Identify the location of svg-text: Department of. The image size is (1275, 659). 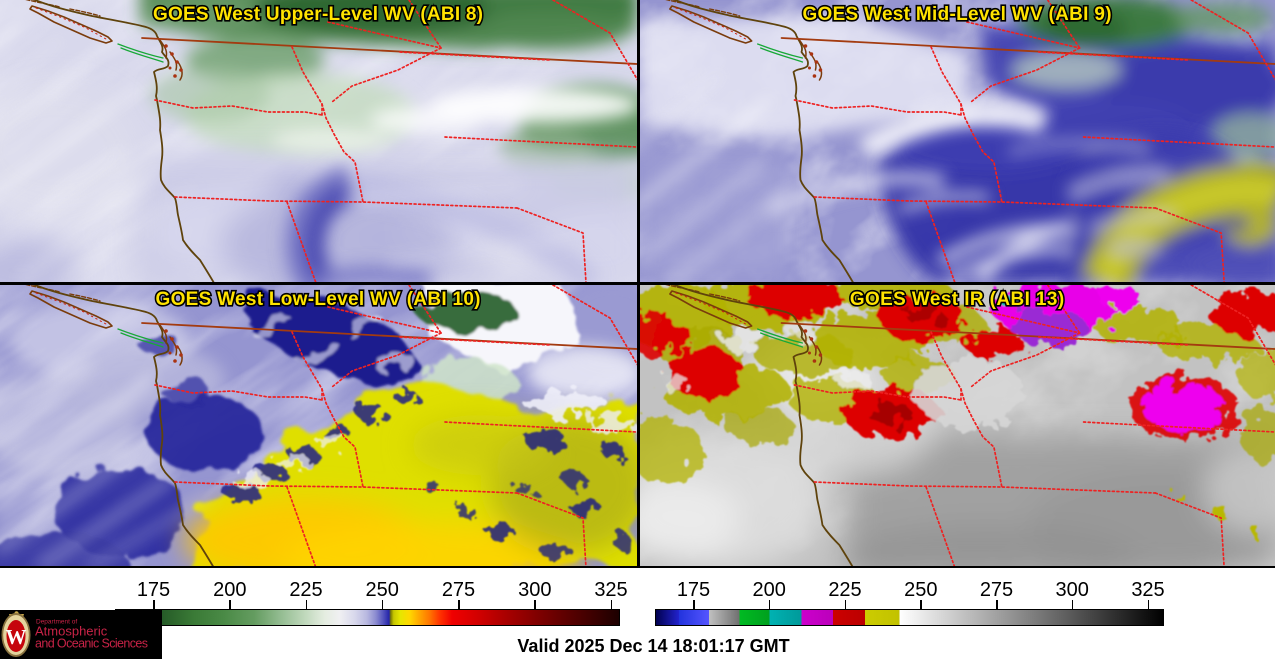
(56, 622).